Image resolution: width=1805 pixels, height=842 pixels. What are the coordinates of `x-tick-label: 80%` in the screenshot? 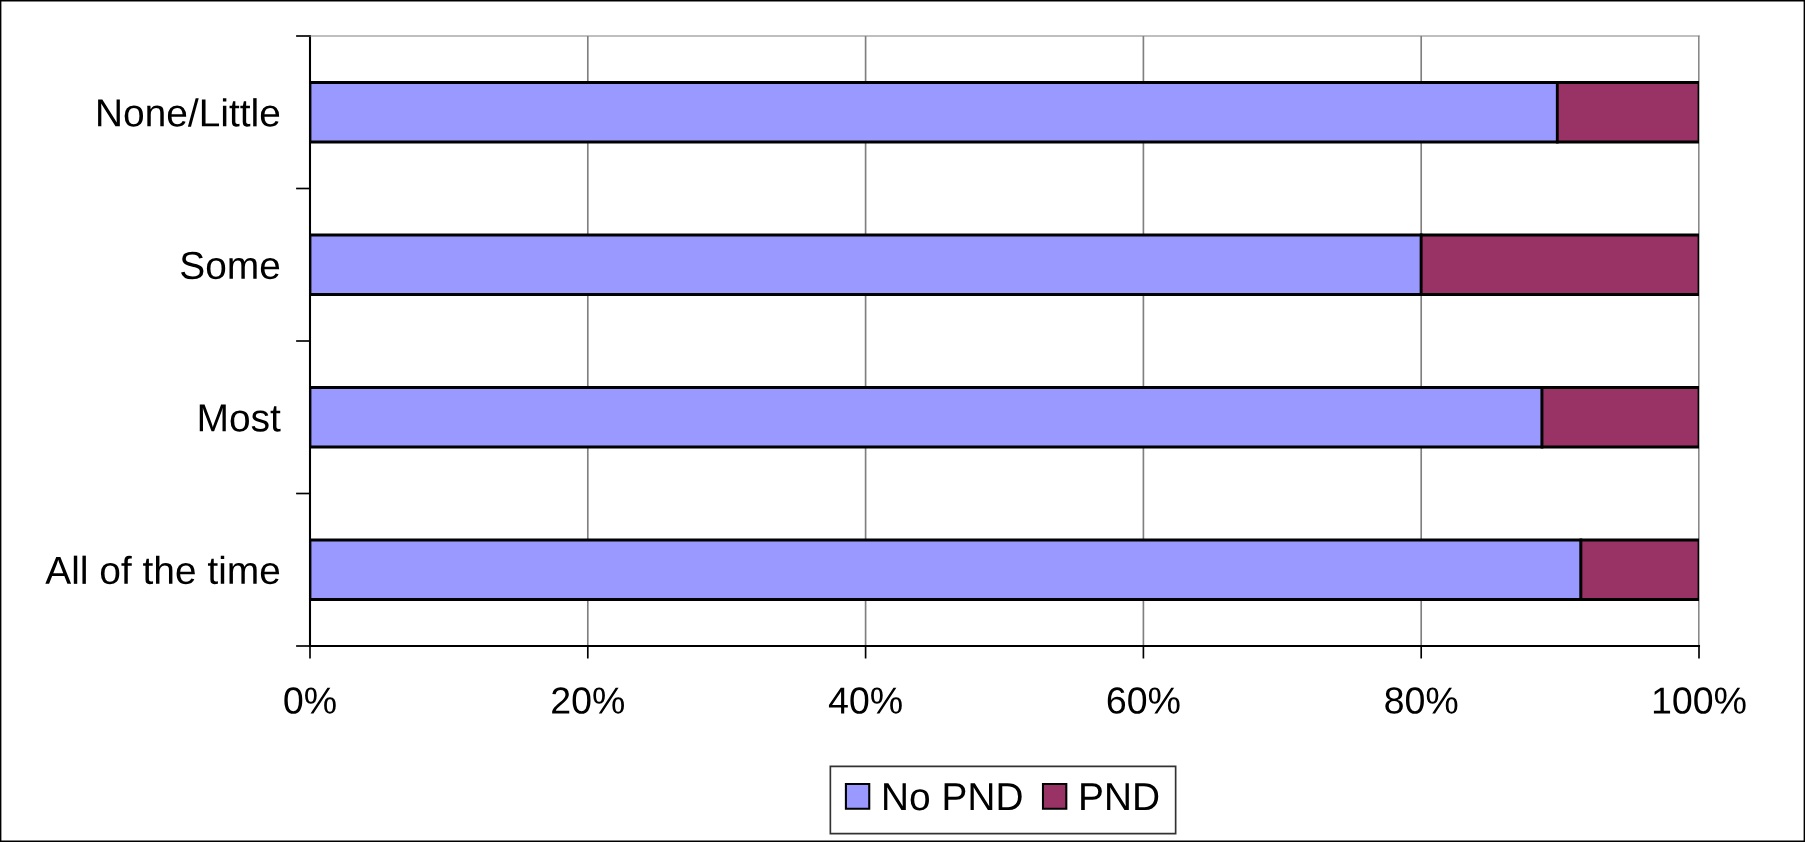 It's located at (1421, 700).